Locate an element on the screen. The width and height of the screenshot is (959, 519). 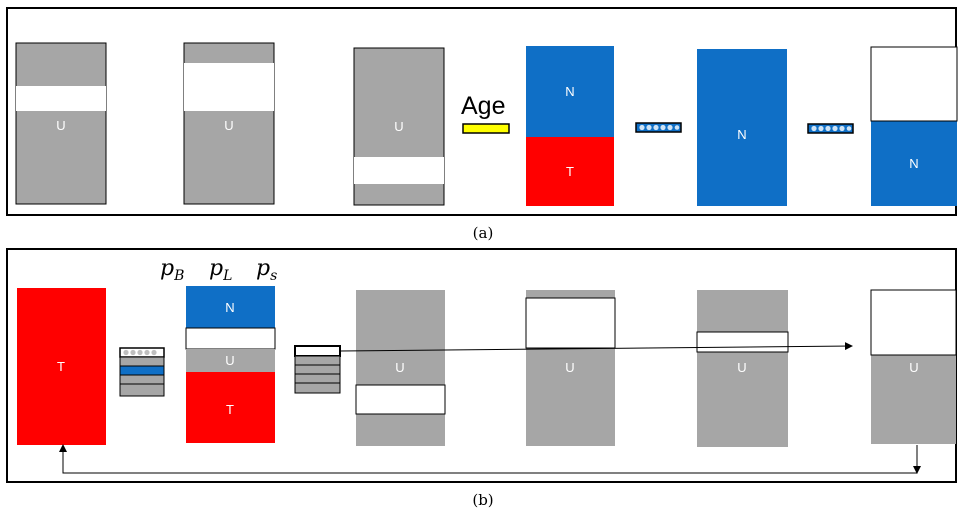
panel-b-box-6: U is located at coordinates (913, 366).